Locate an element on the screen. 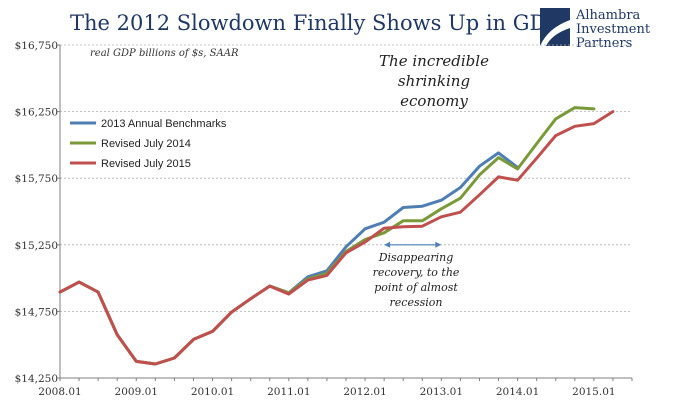 The width and height of the screenshot is (680, 409). y-tick-label-1: $14,750 is located at coordinates (36, 312).